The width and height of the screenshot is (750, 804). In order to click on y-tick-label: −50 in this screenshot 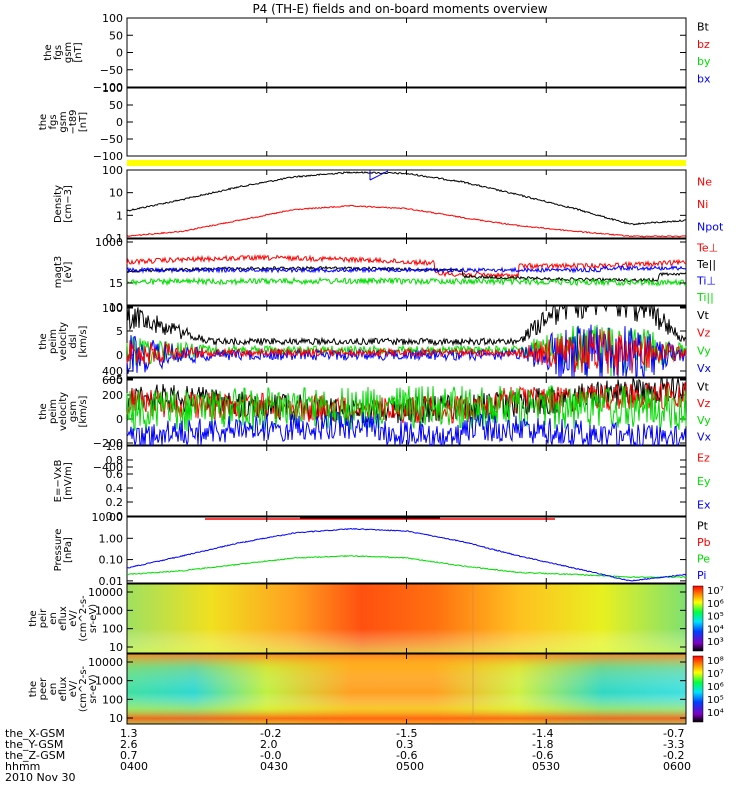, I will do `click(111, 70)`.